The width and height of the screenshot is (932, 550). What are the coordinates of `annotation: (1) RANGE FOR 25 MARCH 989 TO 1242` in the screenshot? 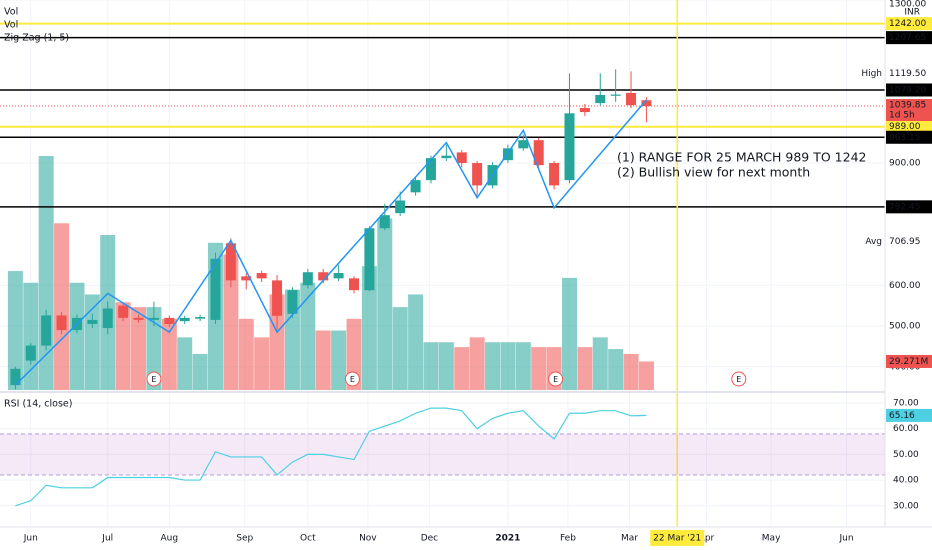 It's located at (741, 157).